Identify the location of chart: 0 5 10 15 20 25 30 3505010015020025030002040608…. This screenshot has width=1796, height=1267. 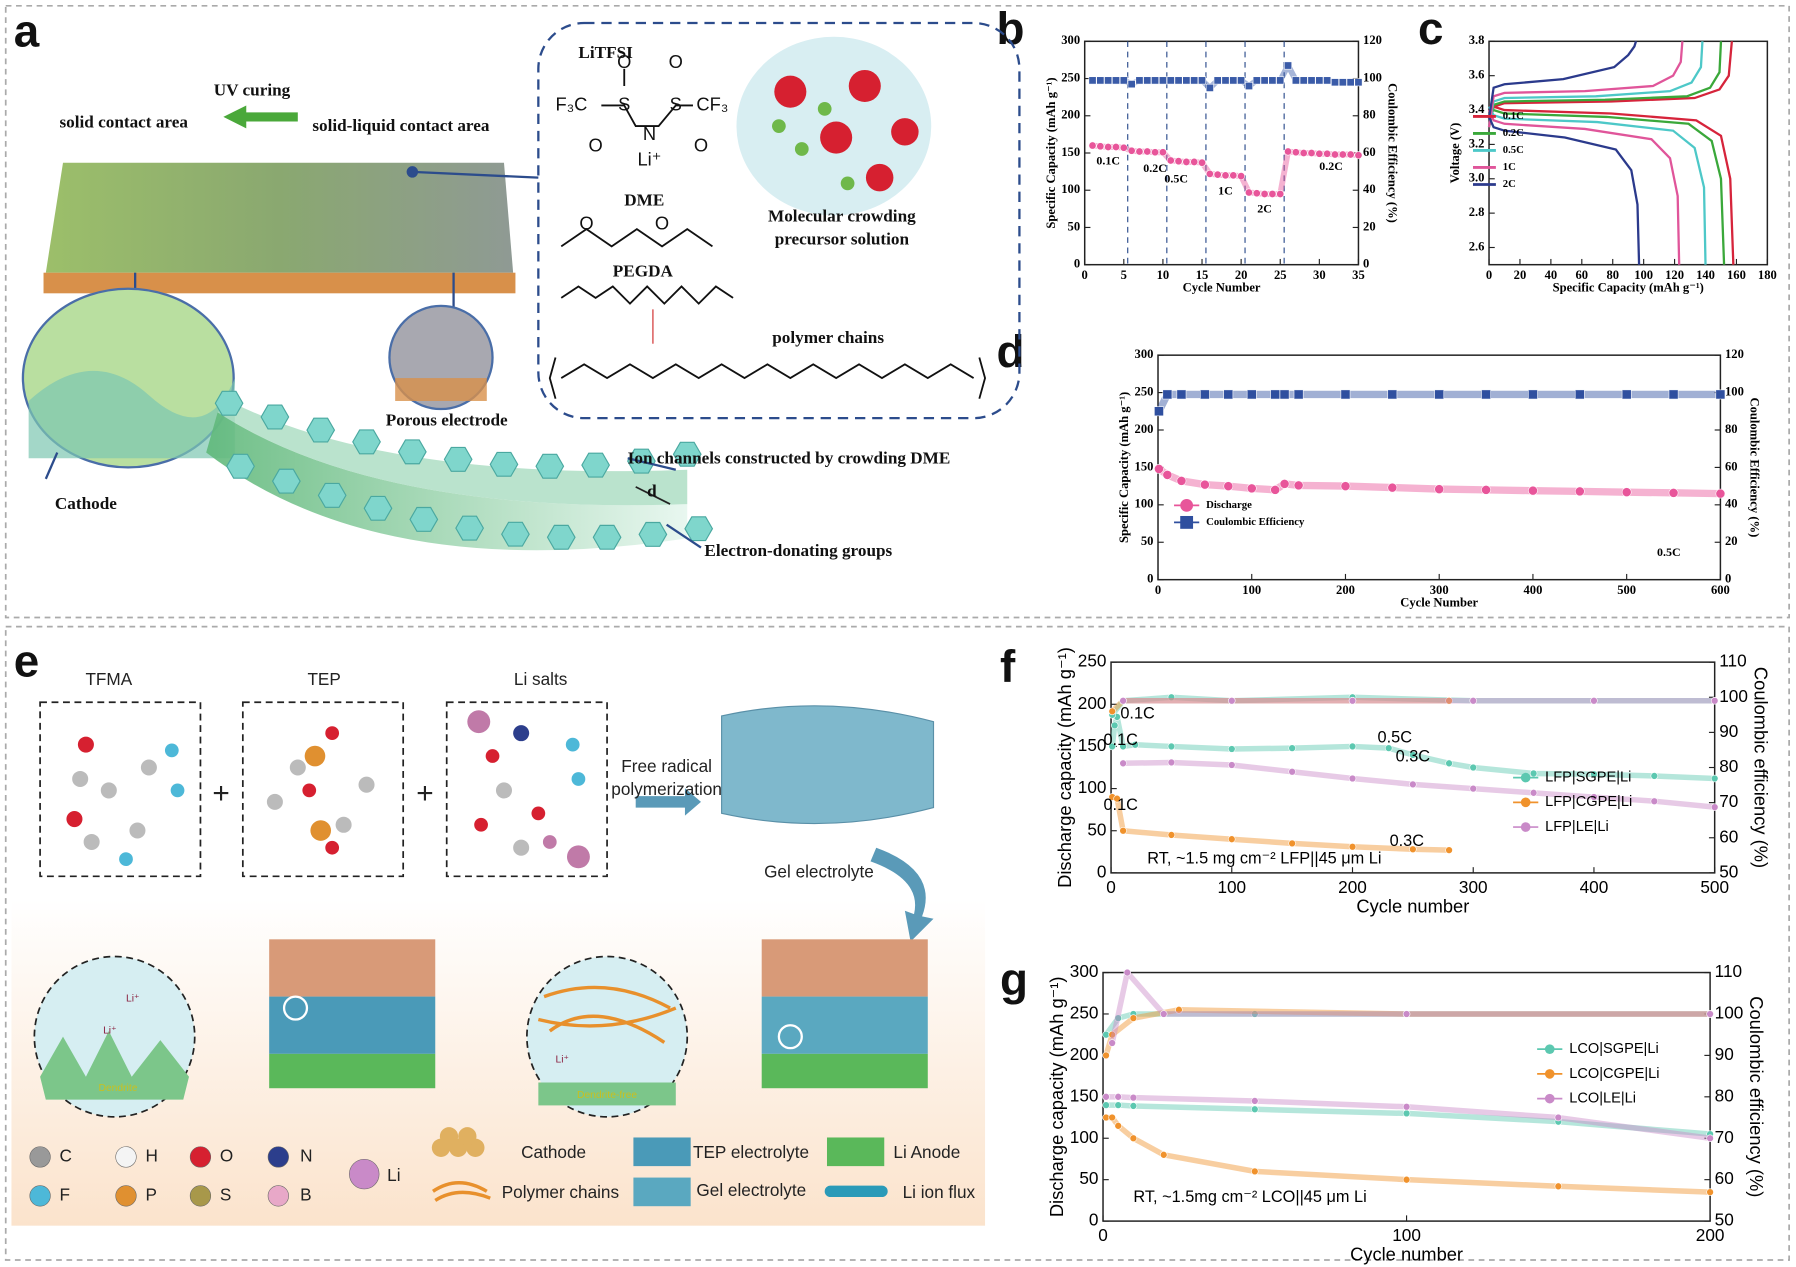
(1221, 163).